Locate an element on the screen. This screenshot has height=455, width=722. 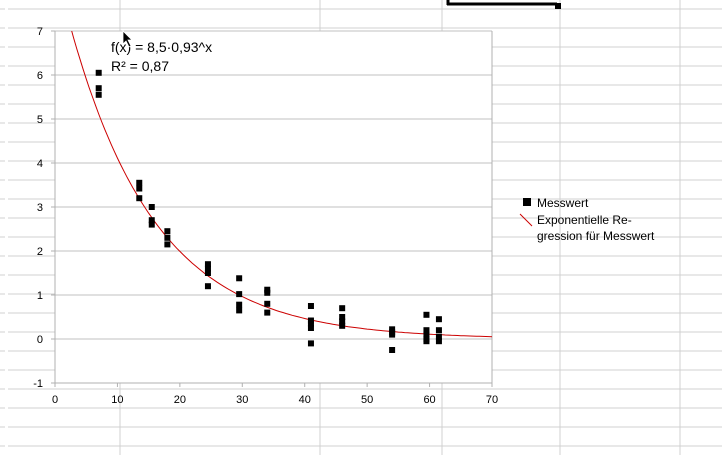
x-tick-label: 30 is located at coordinates (242, 400).